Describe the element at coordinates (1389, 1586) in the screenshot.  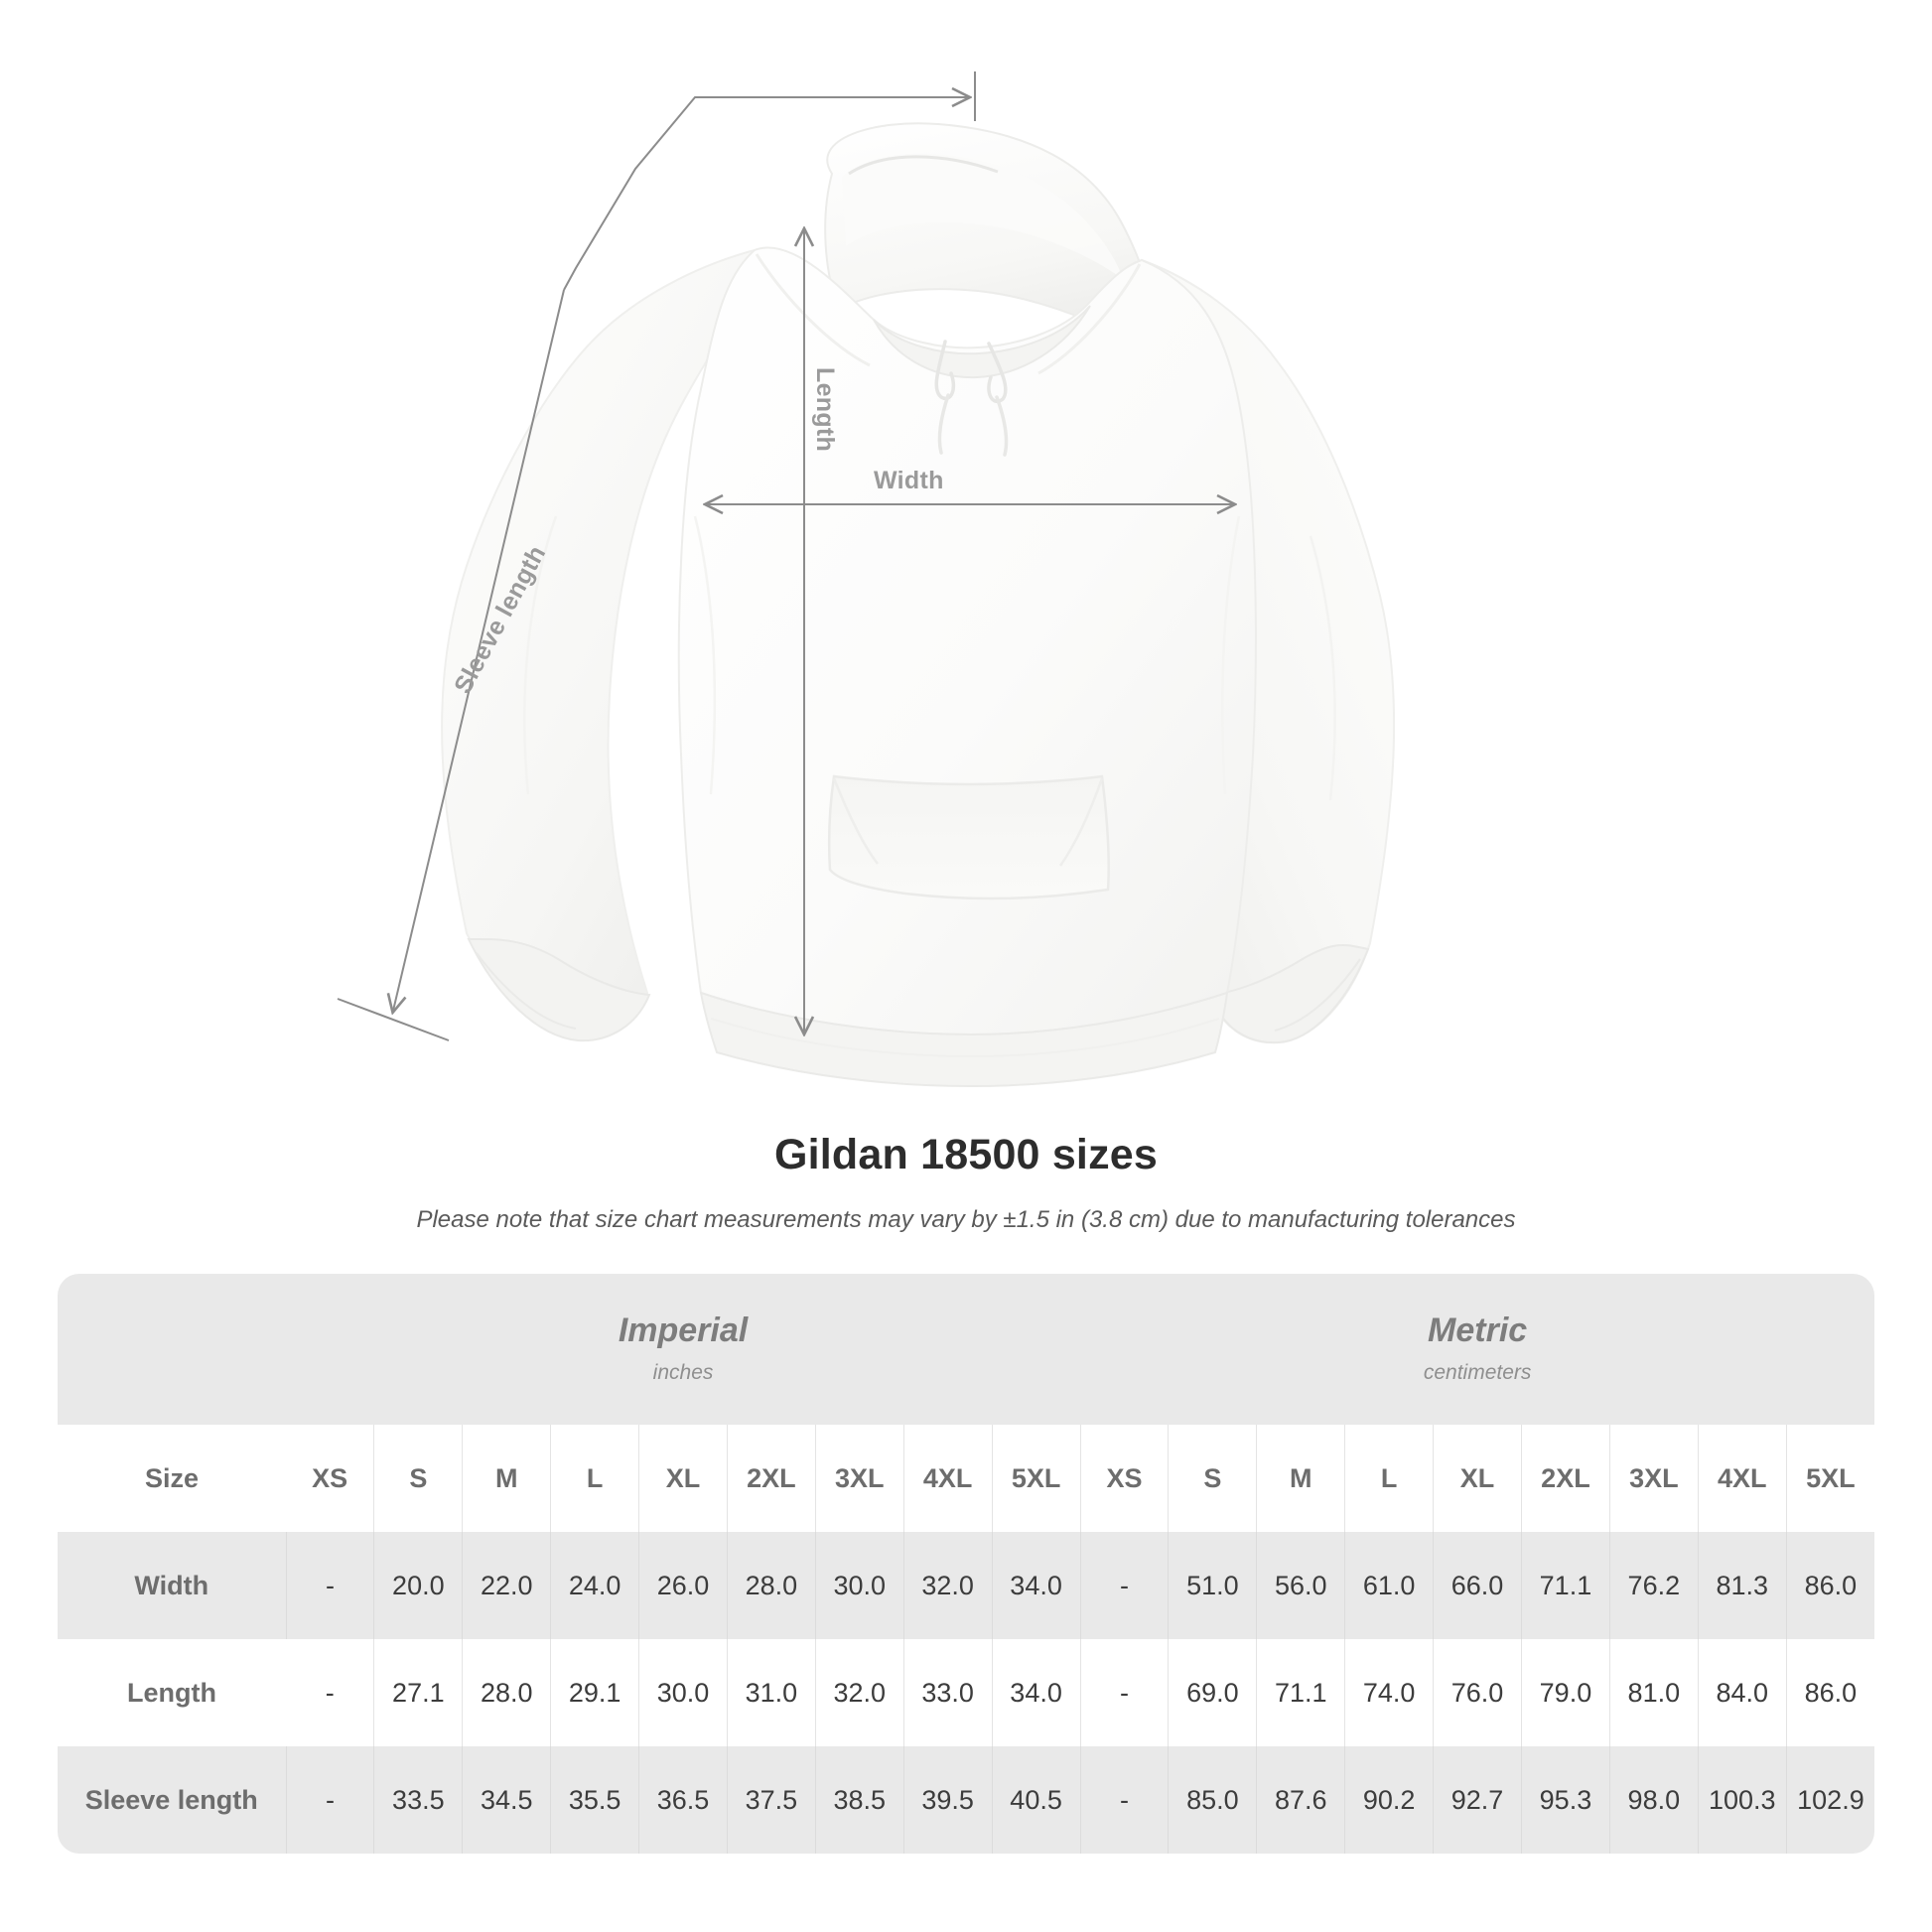
I see `cell-width-metric-l: 61.0` at that location.